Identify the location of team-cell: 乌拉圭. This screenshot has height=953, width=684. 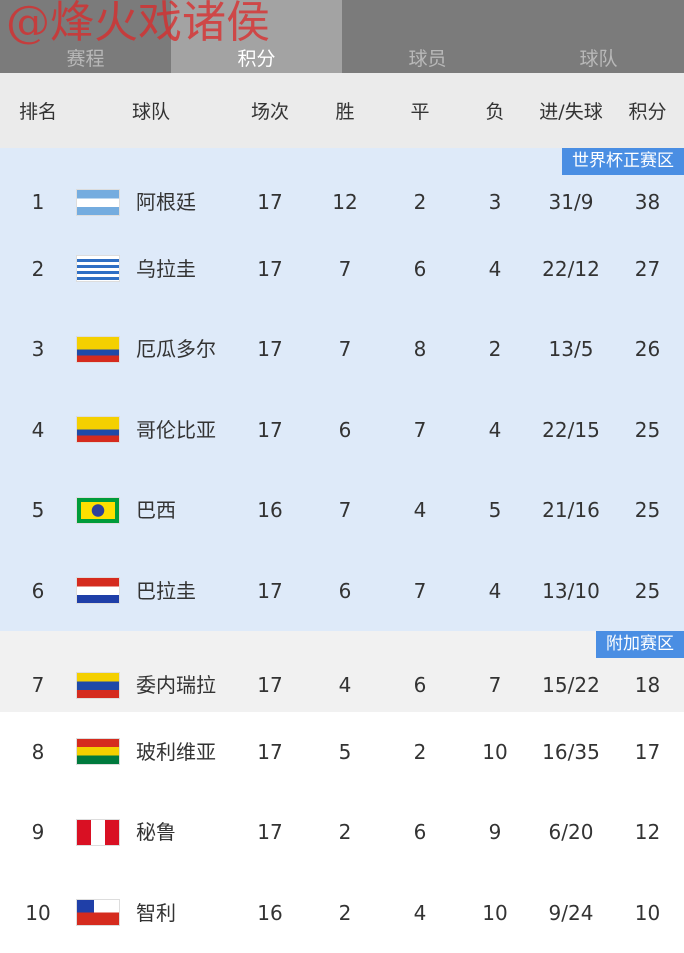
(153, 268).